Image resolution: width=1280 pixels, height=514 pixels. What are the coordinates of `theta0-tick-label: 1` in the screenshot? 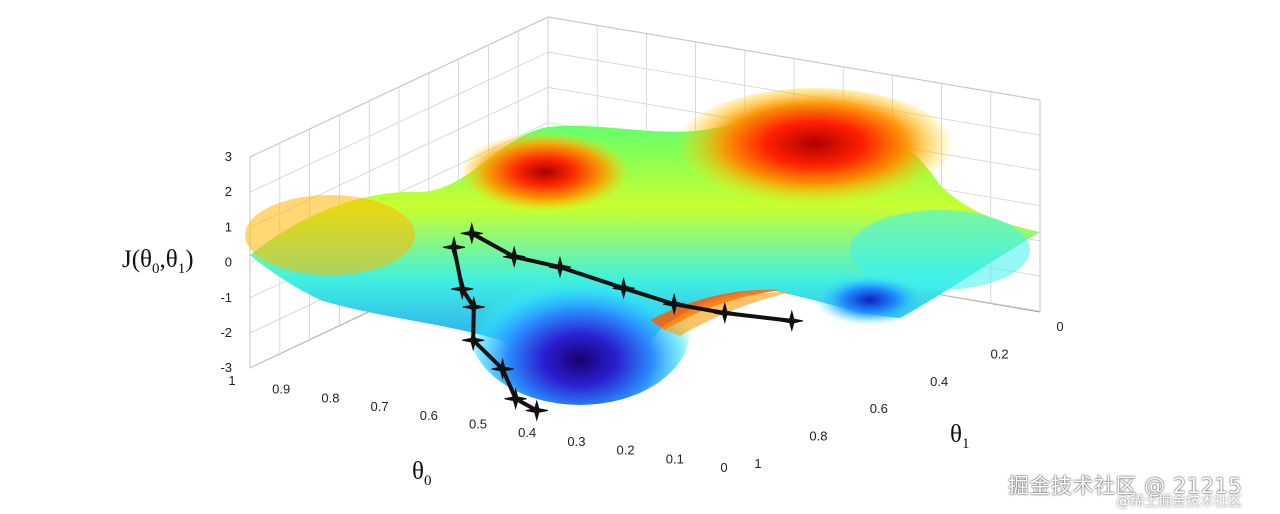 It's located at (231, 380).